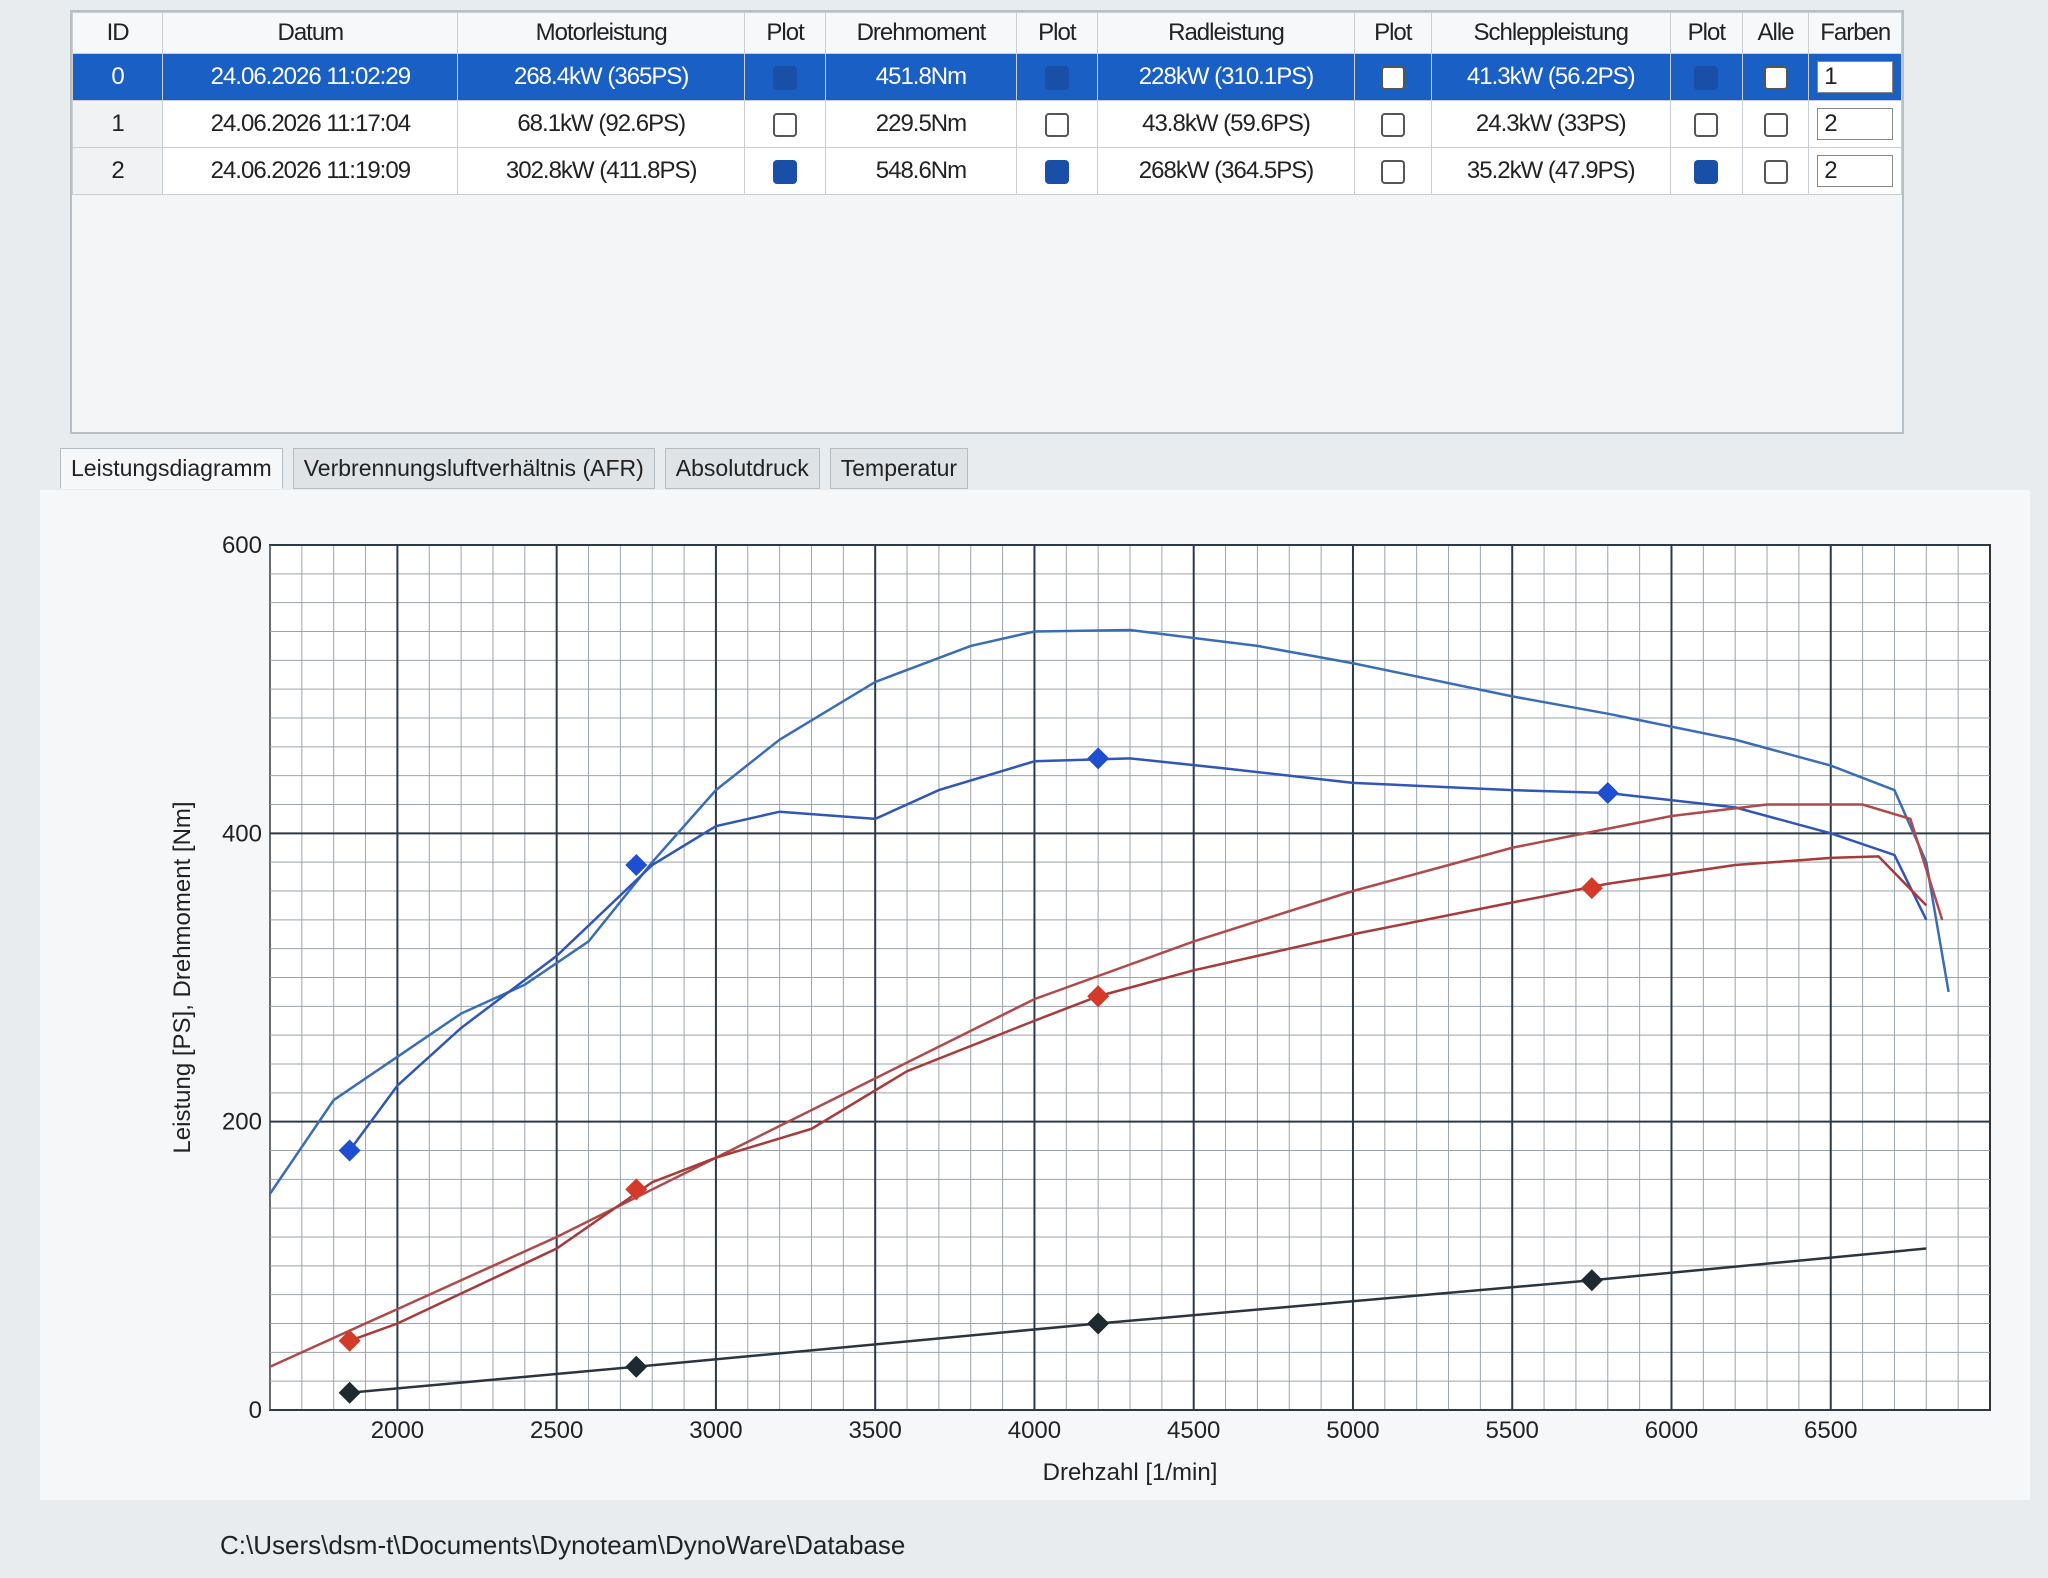  What do you see at coordinates (255, 1410) in the screenshot?
I see `y-tick-label: 0` at bounding box center [255, 1410].